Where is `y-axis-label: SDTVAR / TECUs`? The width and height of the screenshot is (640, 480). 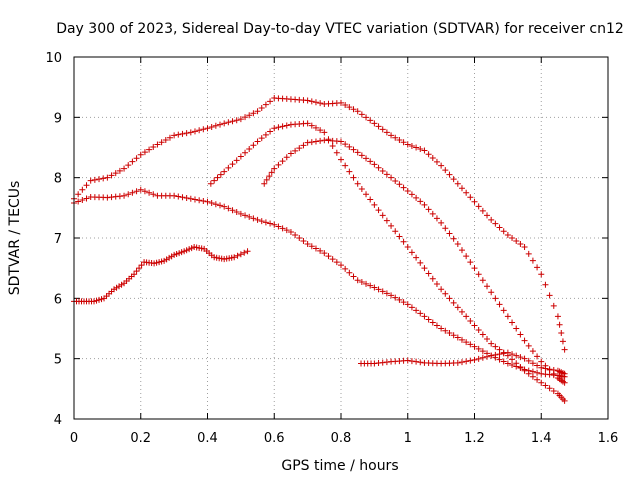
y-axis-label: SDTVAR / TECUs is located at coordinates (15, 238).